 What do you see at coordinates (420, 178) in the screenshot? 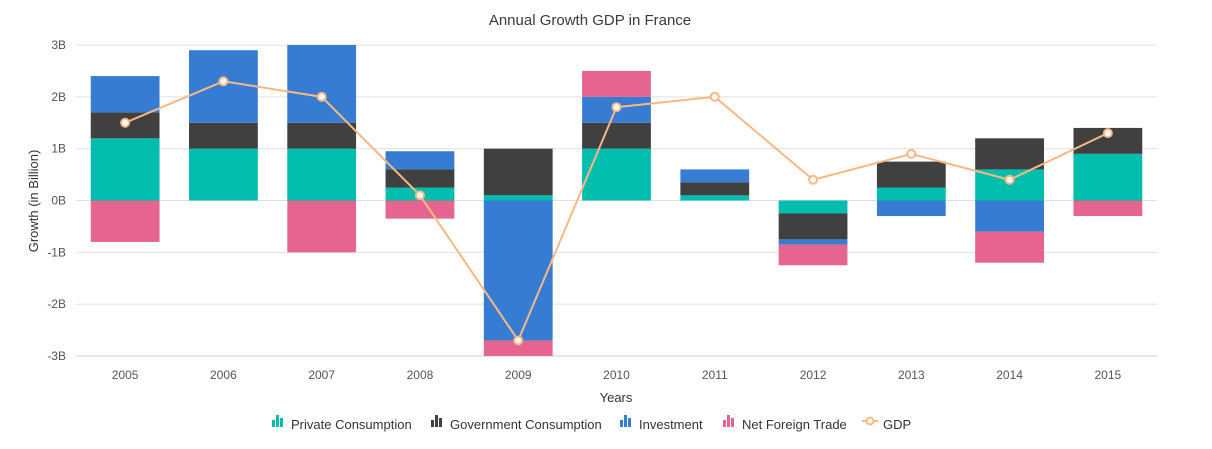
I see `bar-government-consumption-2008` at bounding box center [420, 178].